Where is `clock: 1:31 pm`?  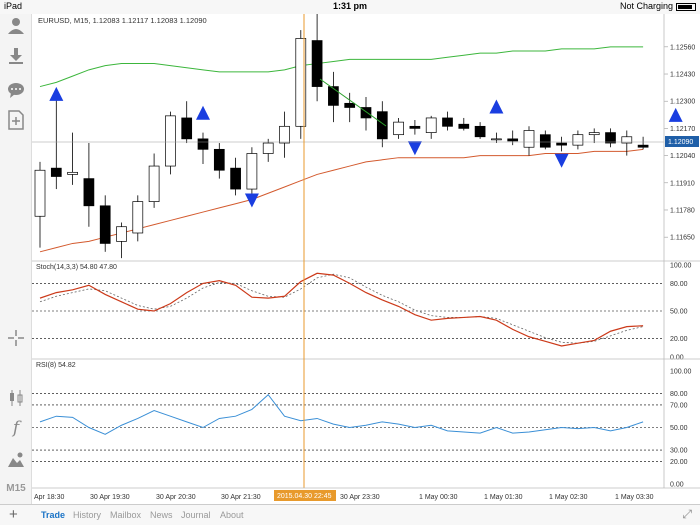 clock: 1:31 pm is located at coordinates (349, 6).